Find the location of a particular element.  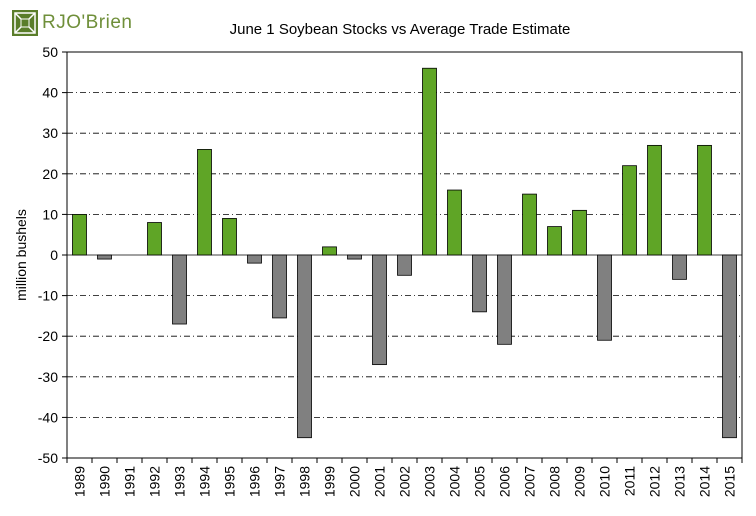

x-tick-label: 1998 is located at coordinates (305, 481).